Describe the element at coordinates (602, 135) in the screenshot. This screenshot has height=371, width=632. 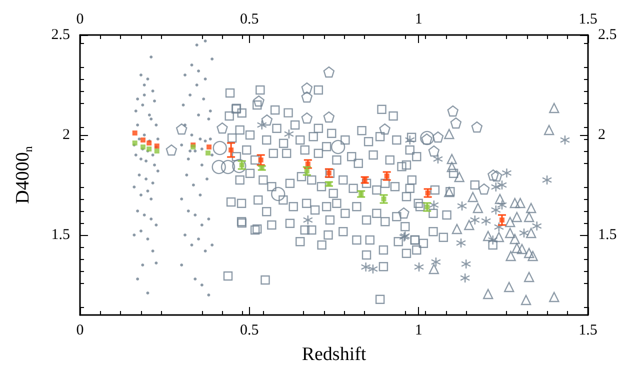
I see `y2-tick-label: 2` at that location.